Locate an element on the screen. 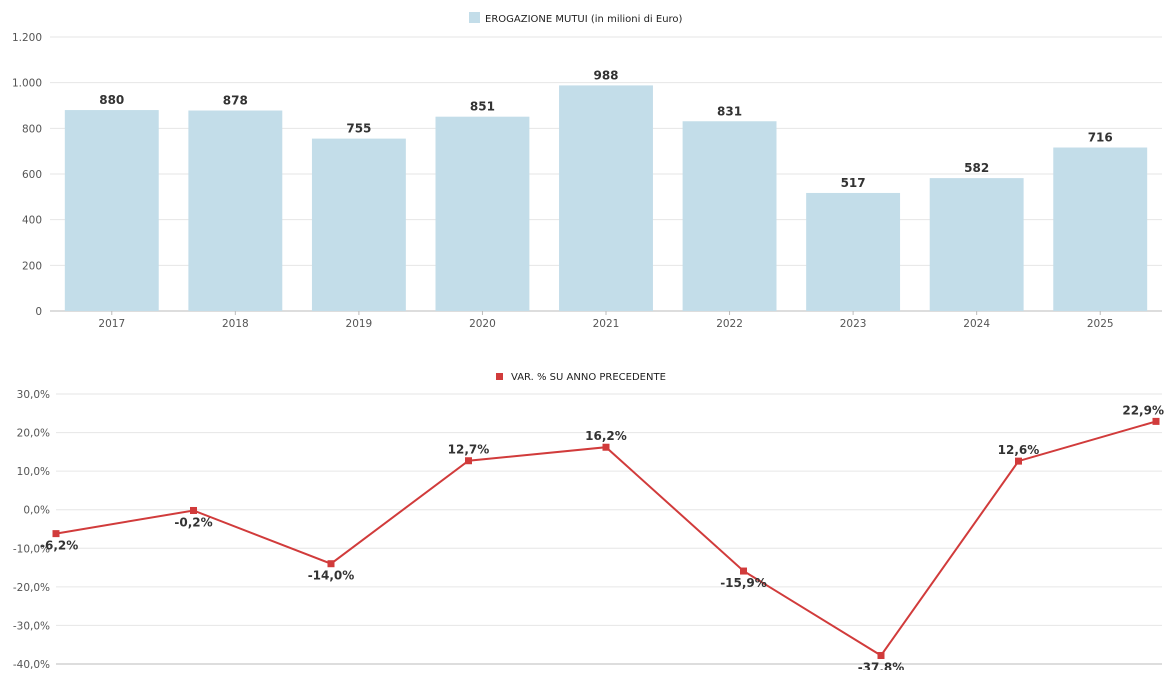 This screenshot has width=1172, height=674. line-data-label: -15,9% is located at coordinates (743, 583).